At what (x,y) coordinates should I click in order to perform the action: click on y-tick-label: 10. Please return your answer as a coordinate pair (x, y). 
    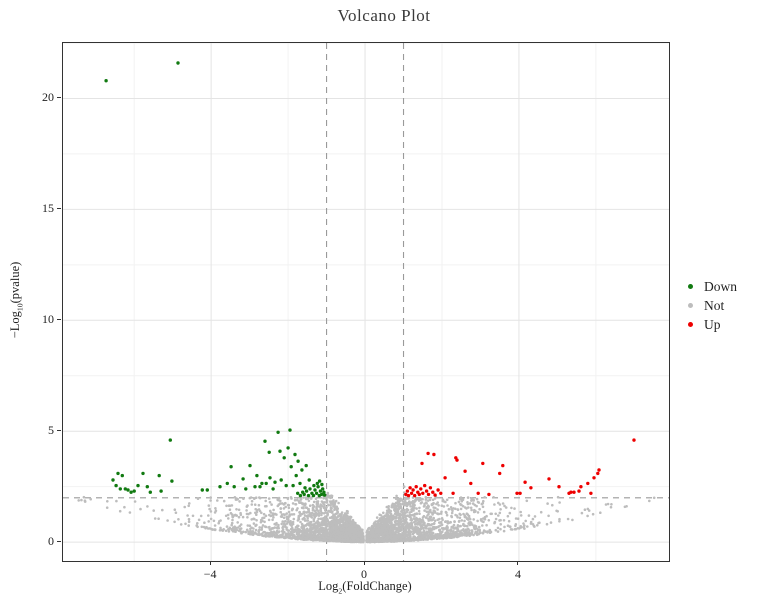
    Looking at the image, I should click on (48, 319).